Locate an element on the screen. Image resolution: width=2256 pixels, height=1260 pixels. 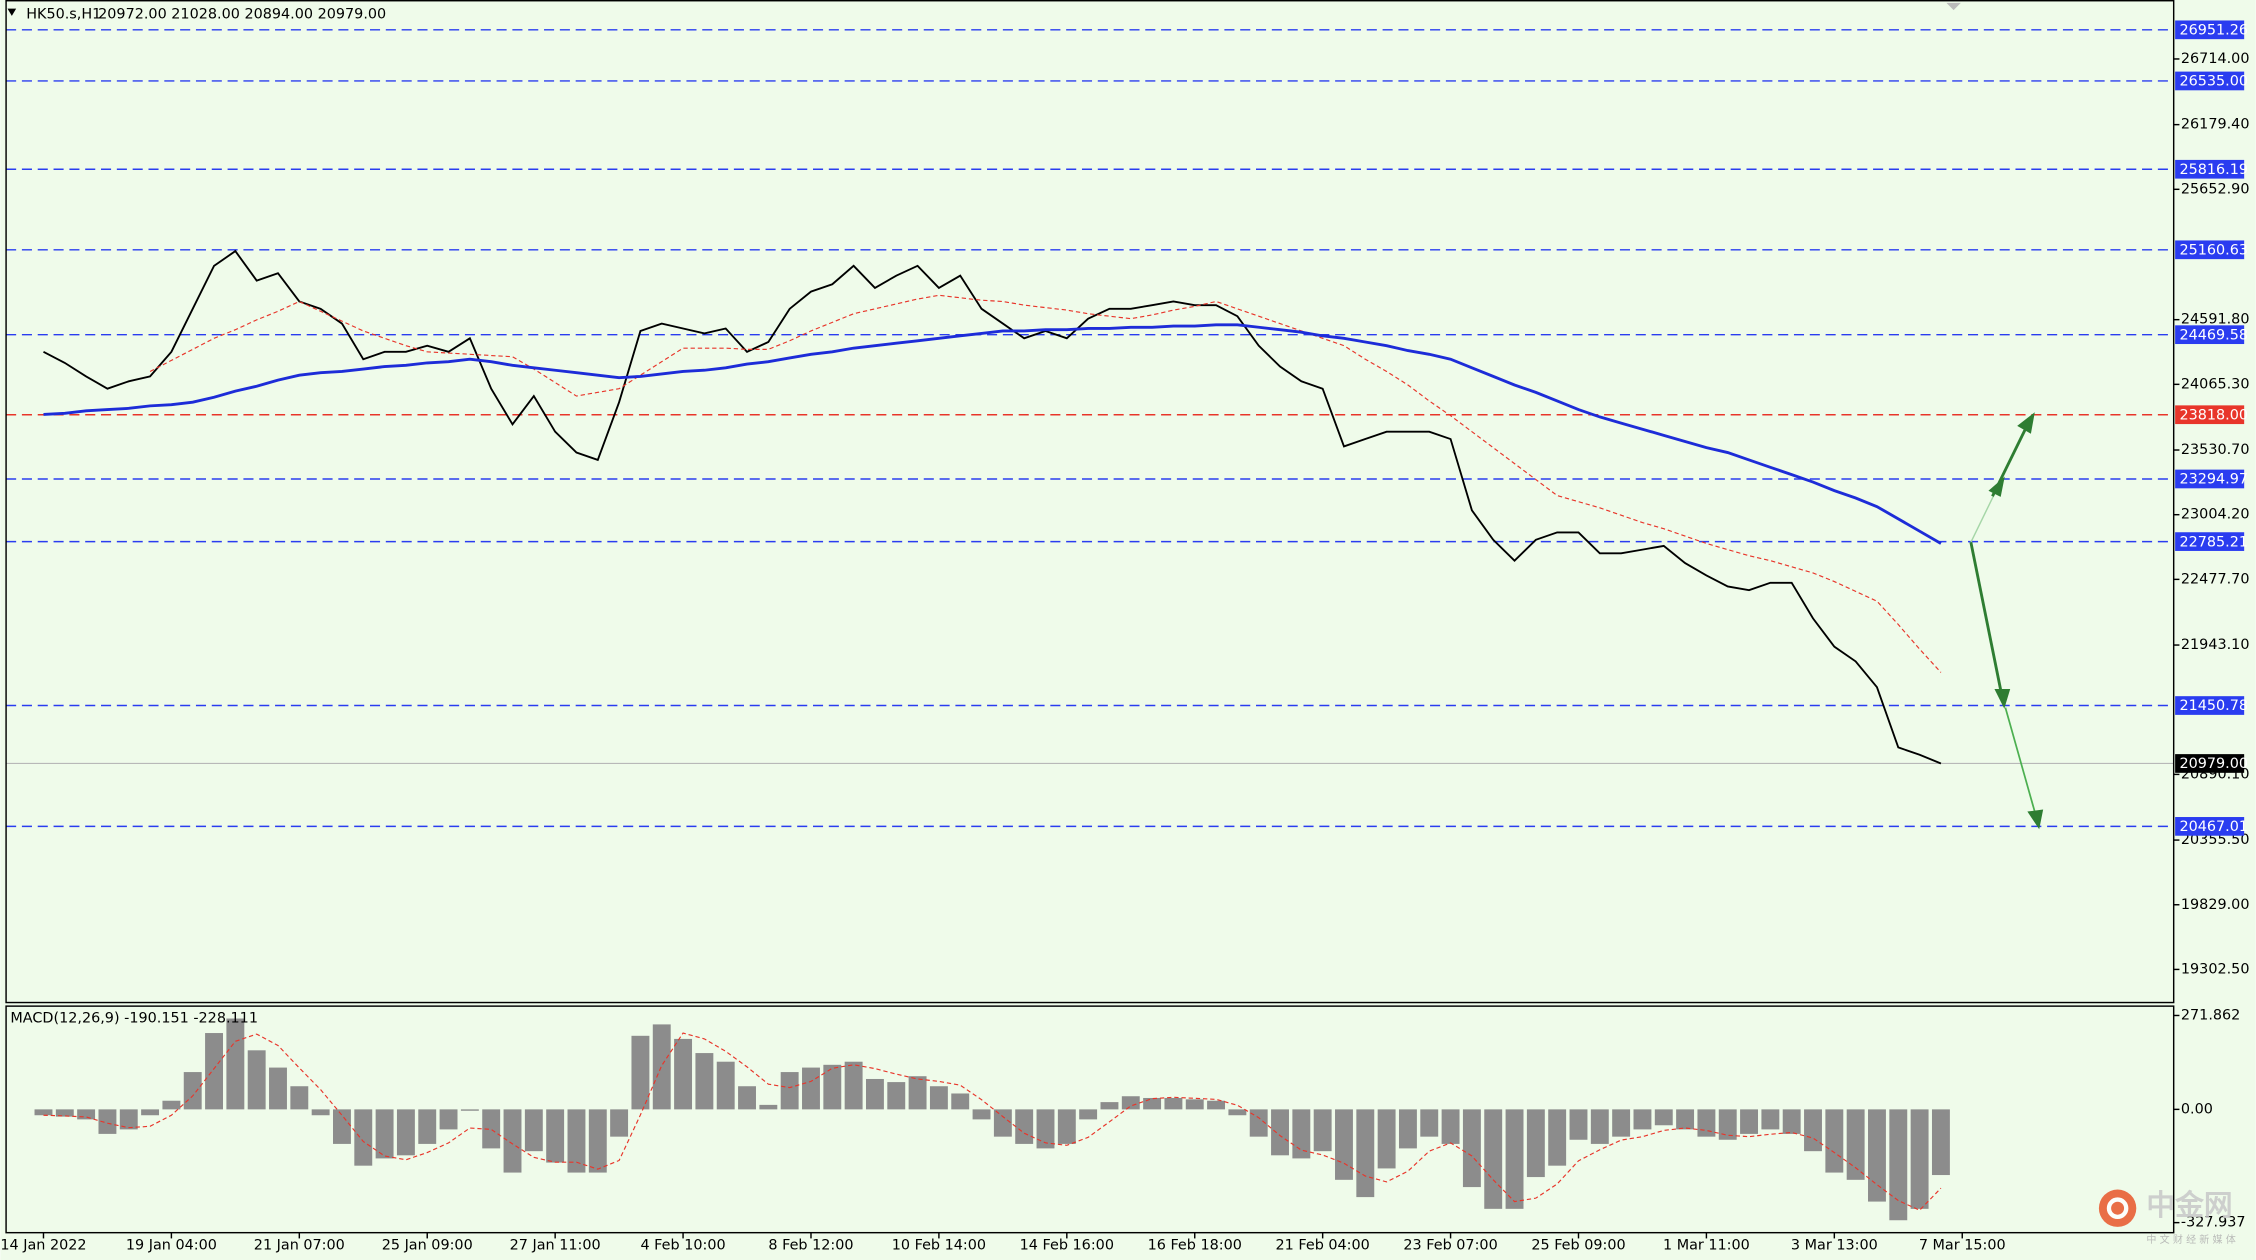
y-tick-label: 23530.70 is located at coordinates (2215, 450).